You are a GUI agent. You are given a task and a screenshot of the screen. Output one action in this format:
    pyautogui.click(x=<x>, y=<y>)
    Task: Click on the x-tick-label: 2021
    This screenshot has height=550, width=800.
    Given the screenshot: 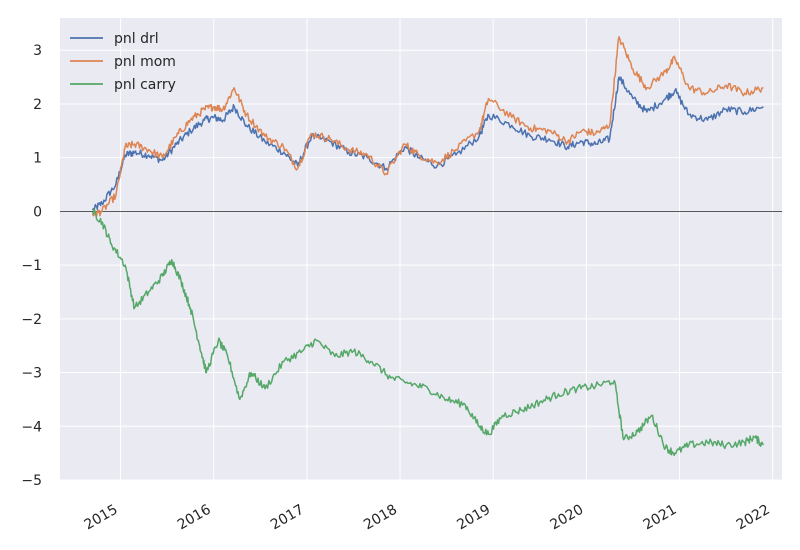 What is the action you would take?
    pyautogui.click(x=660, y=518)
    